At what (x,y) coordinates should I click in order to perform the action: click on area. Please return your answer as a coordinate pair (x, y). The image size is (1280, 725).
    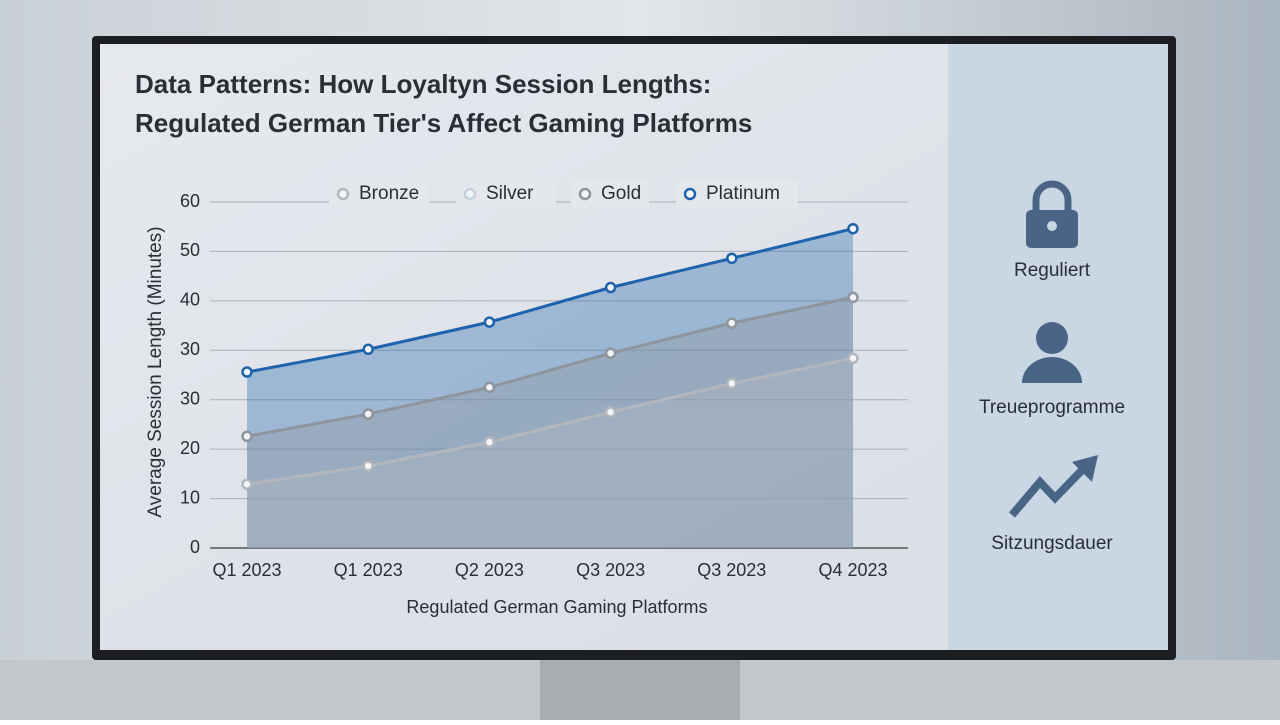
    Looking at the image, I should click on (550, 453).